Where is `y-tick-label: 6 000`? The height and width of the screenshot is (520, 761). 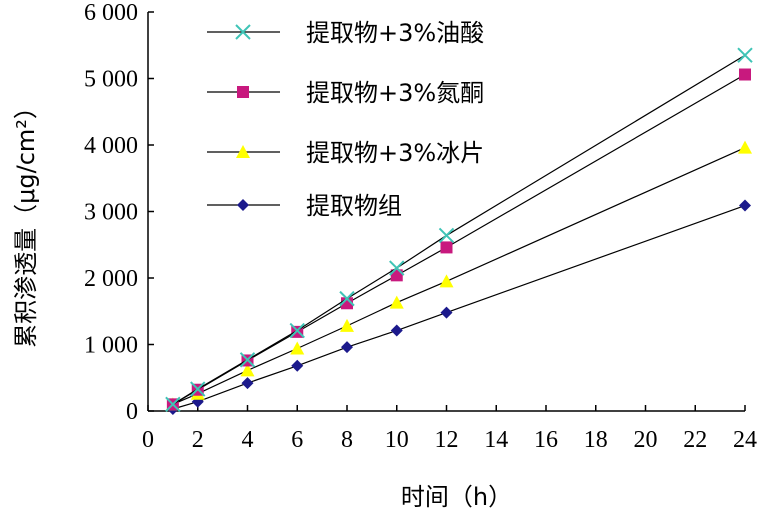 y-tick-label: 6 000 is located at coordinates (111, 13).